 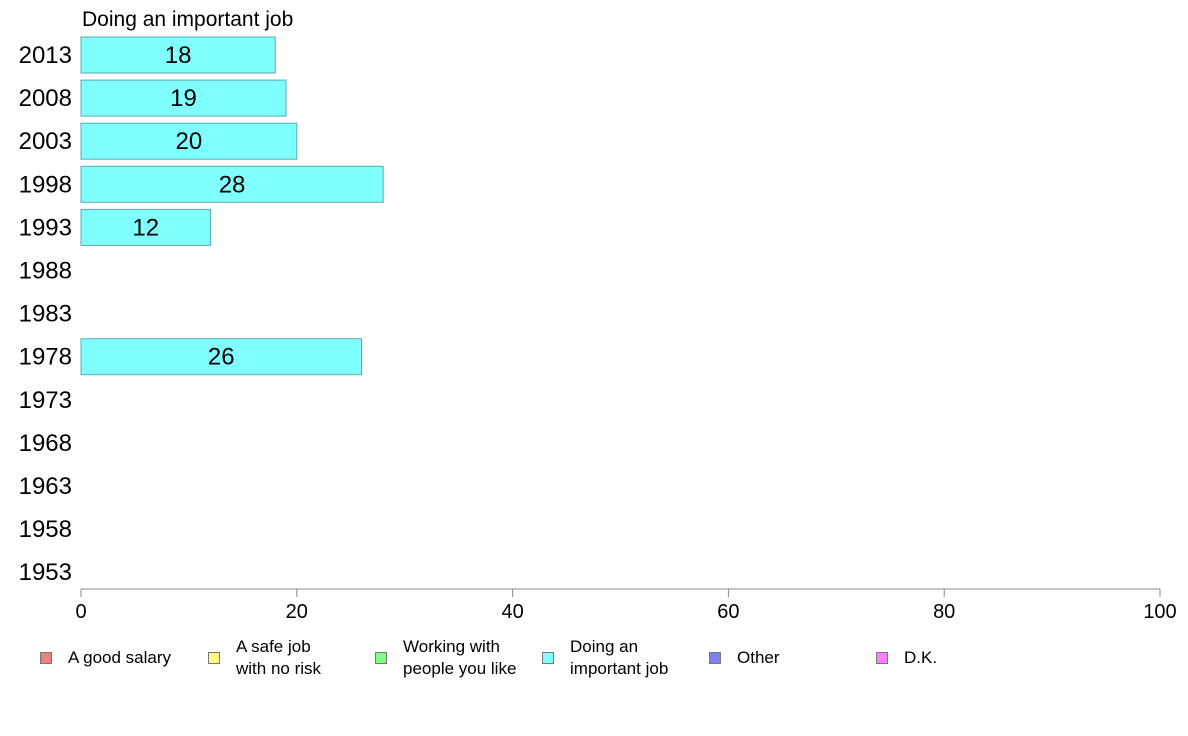 I want to click on x-tick-label: 20, so click(x=297, y=612).